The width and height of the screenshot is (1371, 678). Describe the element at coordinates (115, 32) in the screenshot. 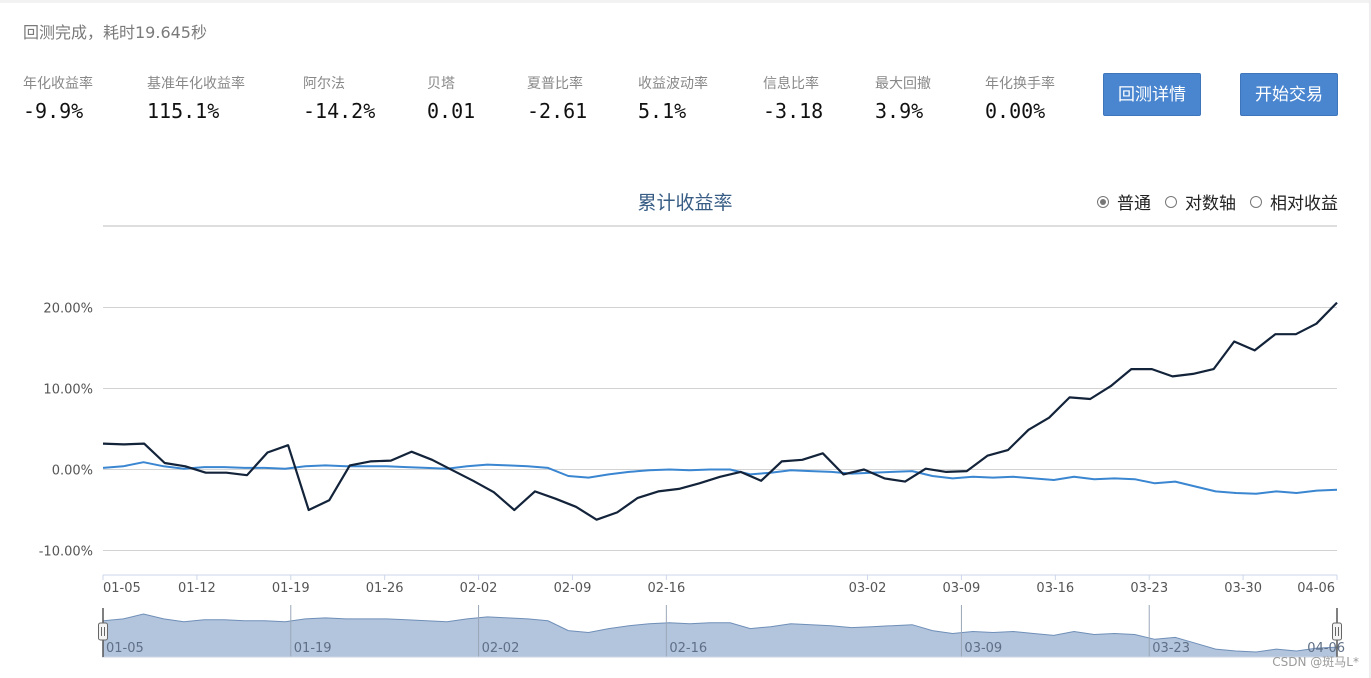

I see `backtest-status: 回测完成，耗时19.645秒` at that location.